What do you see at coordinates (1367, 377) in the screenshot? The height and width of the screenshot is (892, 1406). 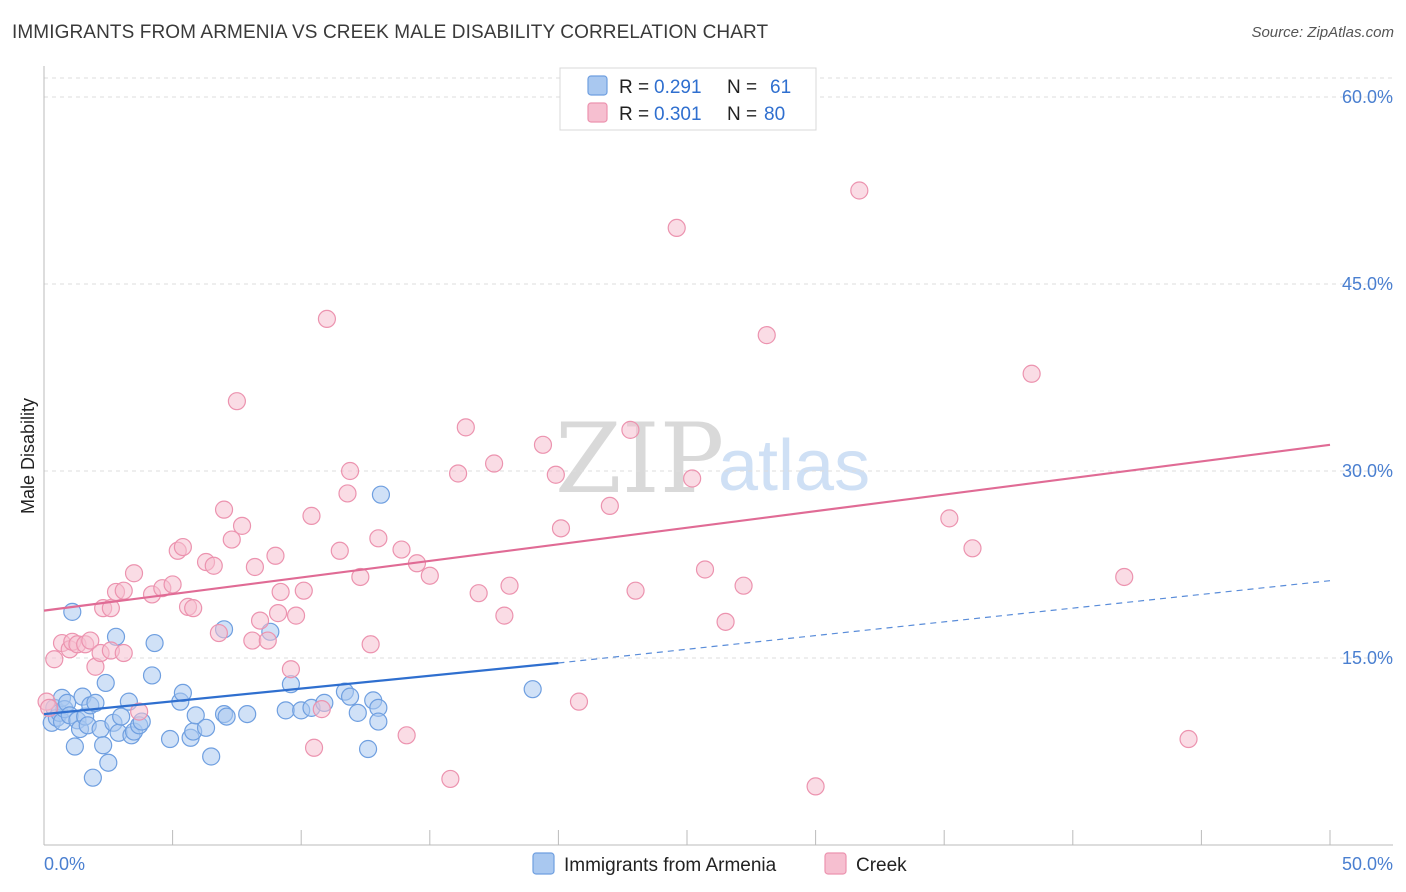 I see `y-tick-labels: 15.0% 30.0% 45.0% 60.0%` at bounding box center [1367, 377].